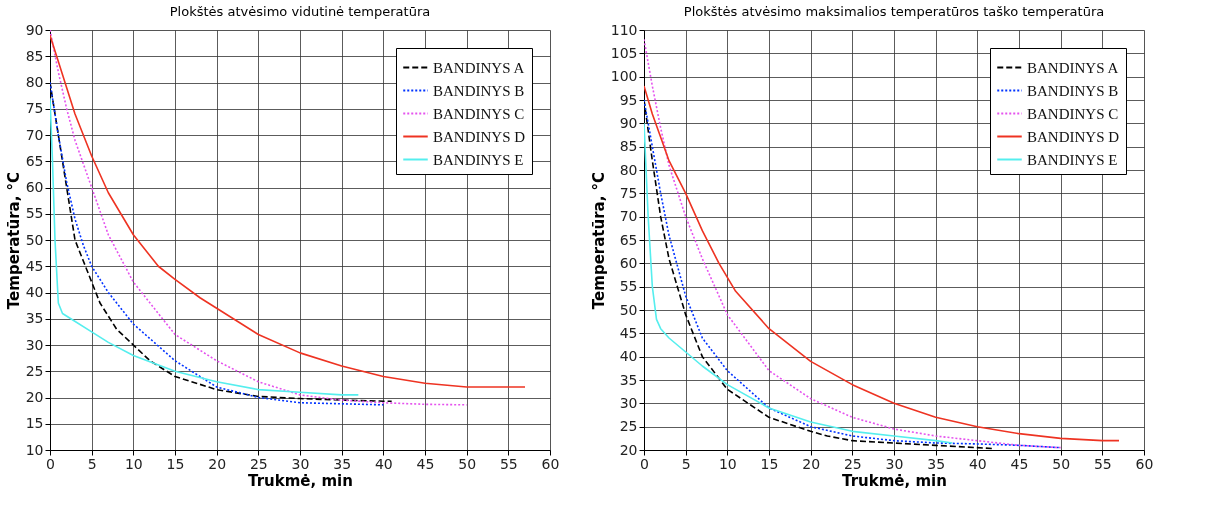  Describe the element at coordinates (624, 29) in the screenshot. I see `y-tick-label: 110` at that location.